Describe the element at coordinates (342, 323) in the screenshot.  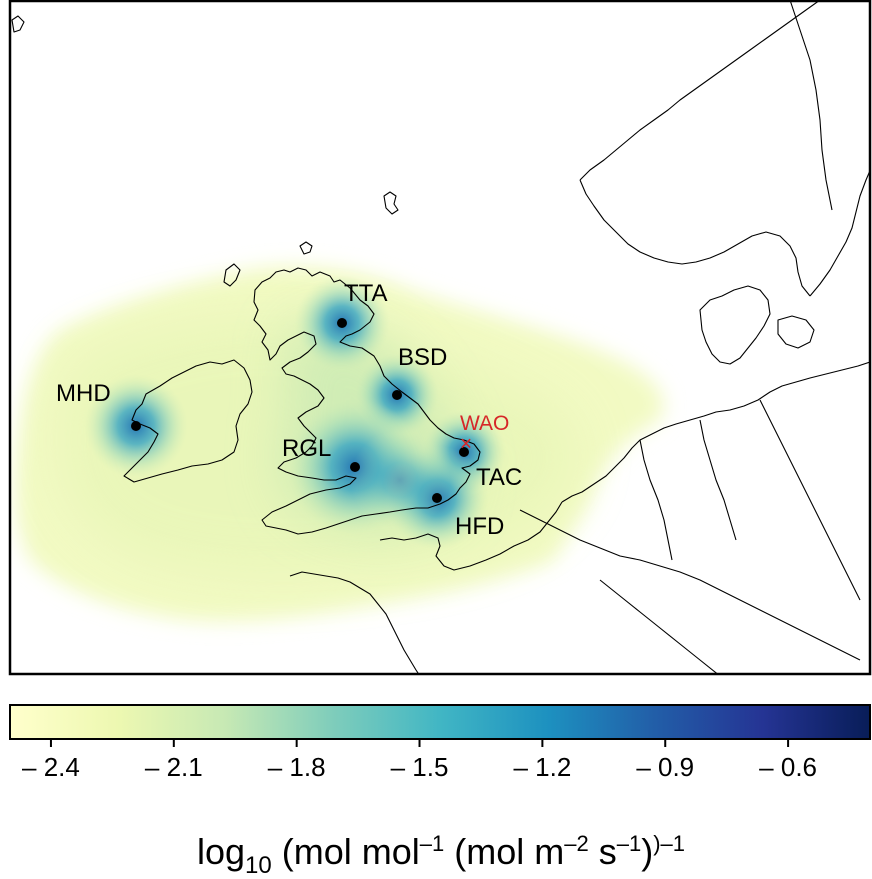
I see `site-dot-tta` at that location.